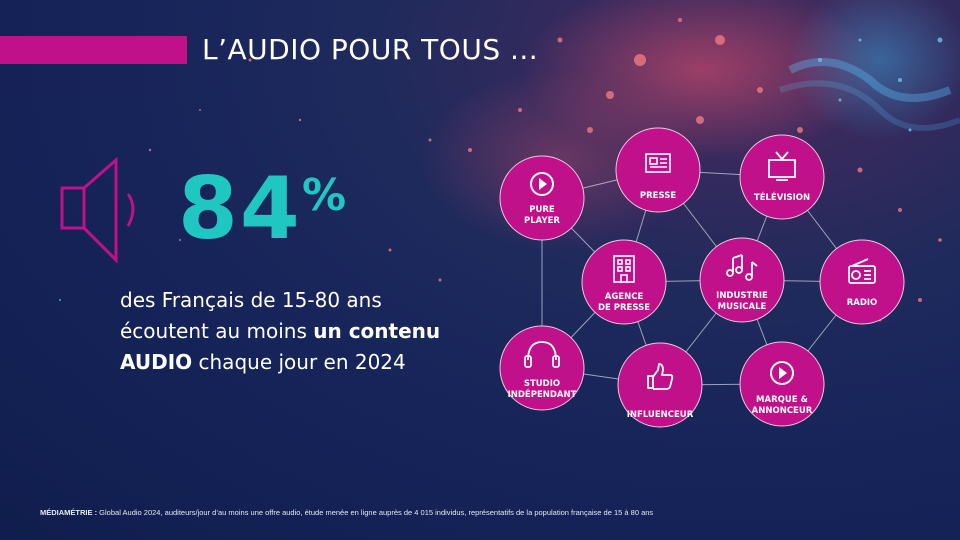 The width and height of the screenshot is (960, 540). I want to click on node-label: PURE, so click(542, 210).